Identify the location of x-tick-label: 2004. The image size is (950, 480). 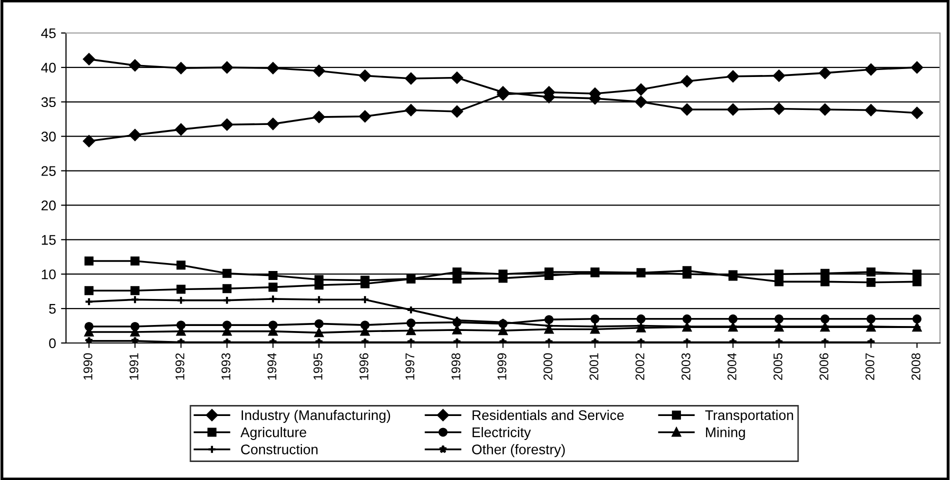
(732, 366).